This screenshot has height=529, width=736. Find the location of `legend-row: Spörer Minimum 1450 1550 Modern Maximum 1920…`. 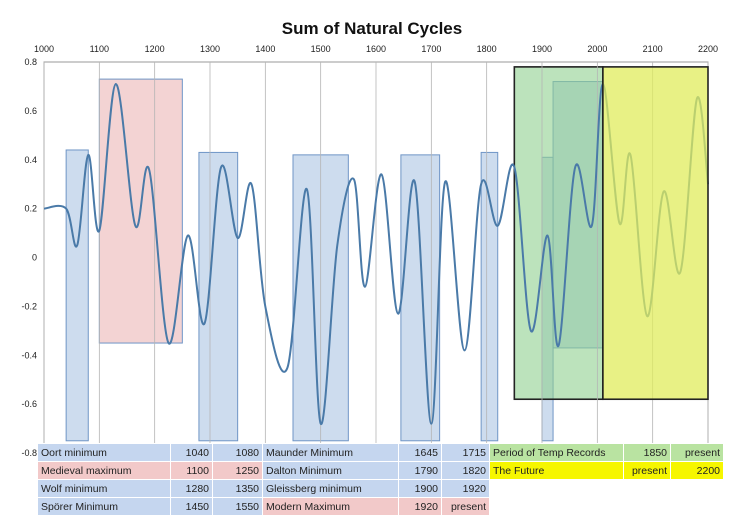

legend-row: Spörer Minimum 1450 1550 Modern Maximum 1920… is located at coordinates (380, 506).